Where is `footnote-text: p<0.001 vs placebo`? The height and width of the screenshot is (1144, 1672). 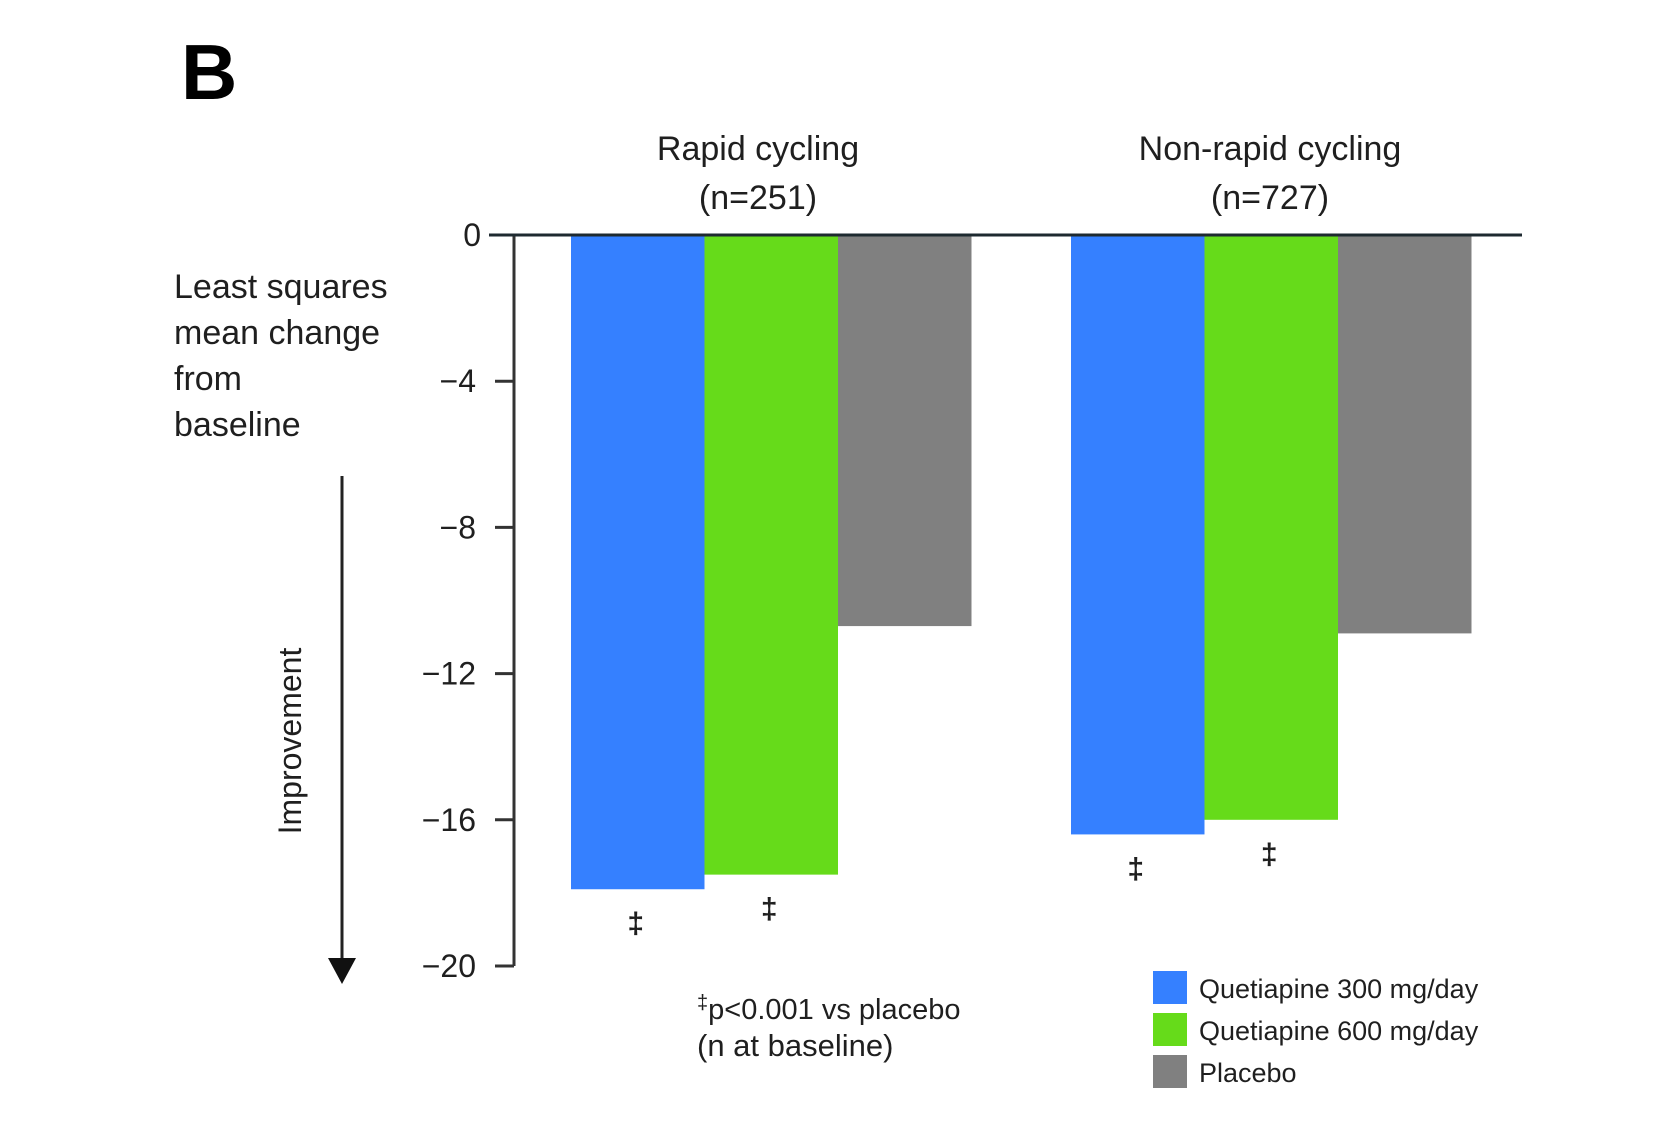
footnote-text: p<0.001 vs placebo is located at coordinates (834, 1010).